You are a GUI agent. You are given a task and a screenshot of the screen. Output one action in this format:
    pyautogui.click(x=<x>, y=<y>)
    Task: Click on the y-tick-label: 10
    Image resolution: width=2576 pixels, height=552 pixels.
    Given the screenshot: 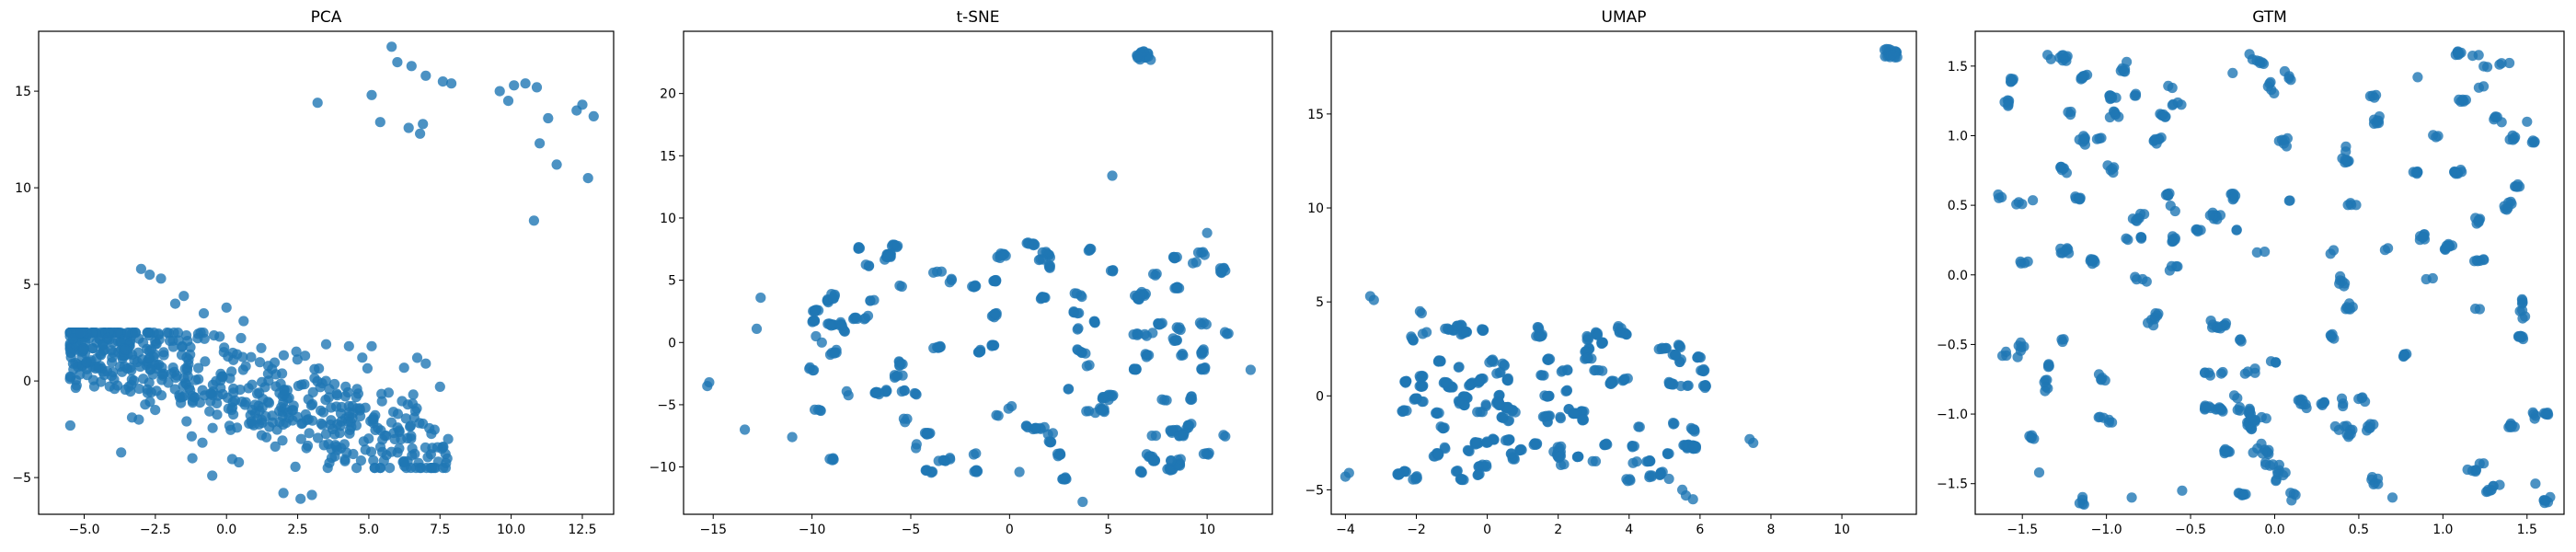 What is the action you would take?
    pyautogui.click(x=668, y=219)
    